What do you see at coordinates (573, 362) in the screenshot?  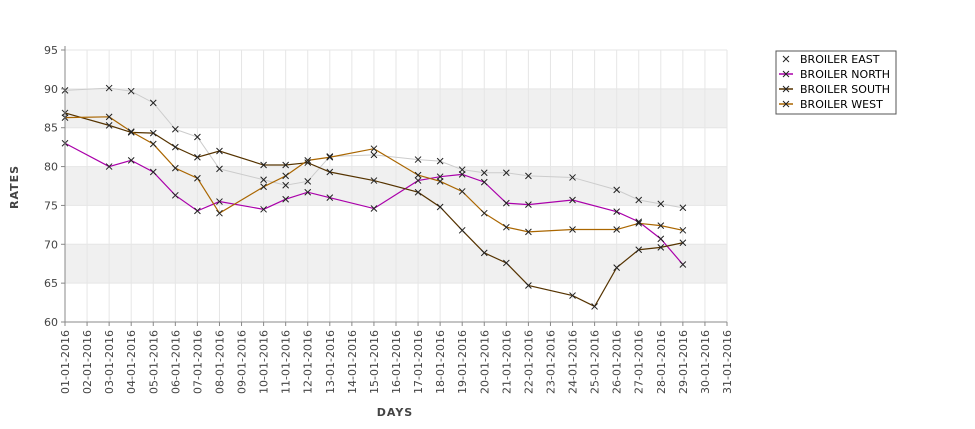 I see `x-tick-label: 24-01-2016` at bounding box center [573, 362].